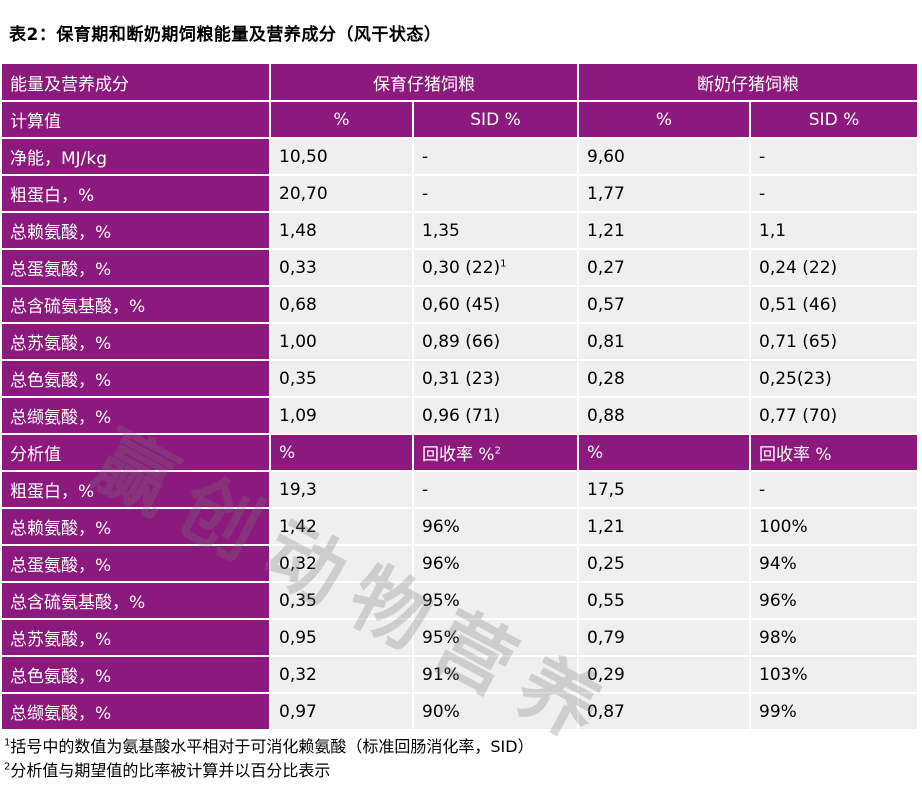 This screenshot has width=922, height=797. I want to click on table-cell: 91%, so click(496, 675).